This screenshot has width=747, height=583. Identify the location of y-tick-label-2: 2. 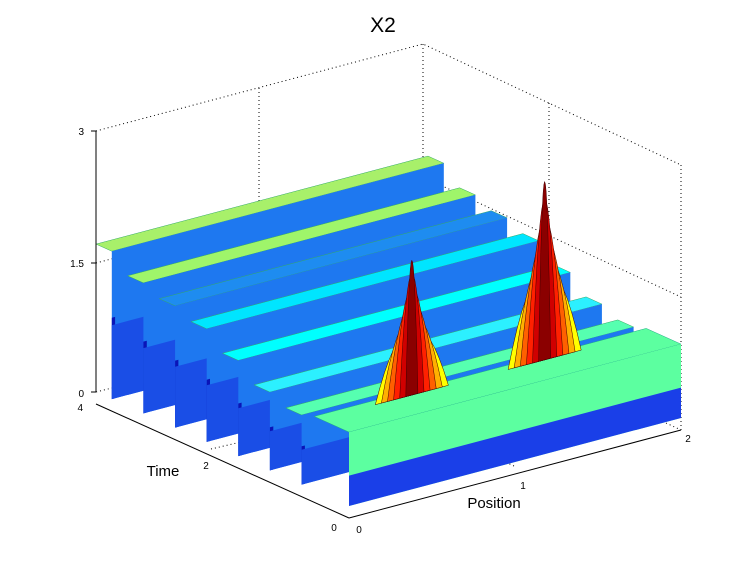
(206, 466).